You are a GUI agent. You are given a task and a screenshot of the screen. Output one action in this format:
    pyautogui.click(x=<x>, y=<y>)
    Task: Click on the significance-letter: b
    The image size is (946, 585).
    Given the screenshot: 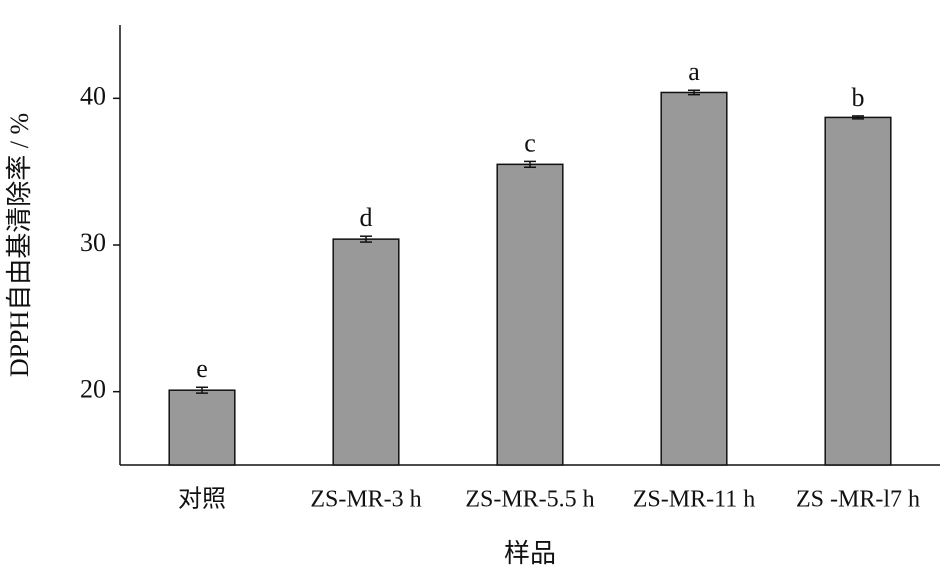 What is the action you would take?
    pyautogui.click(x=858, y=97)
    